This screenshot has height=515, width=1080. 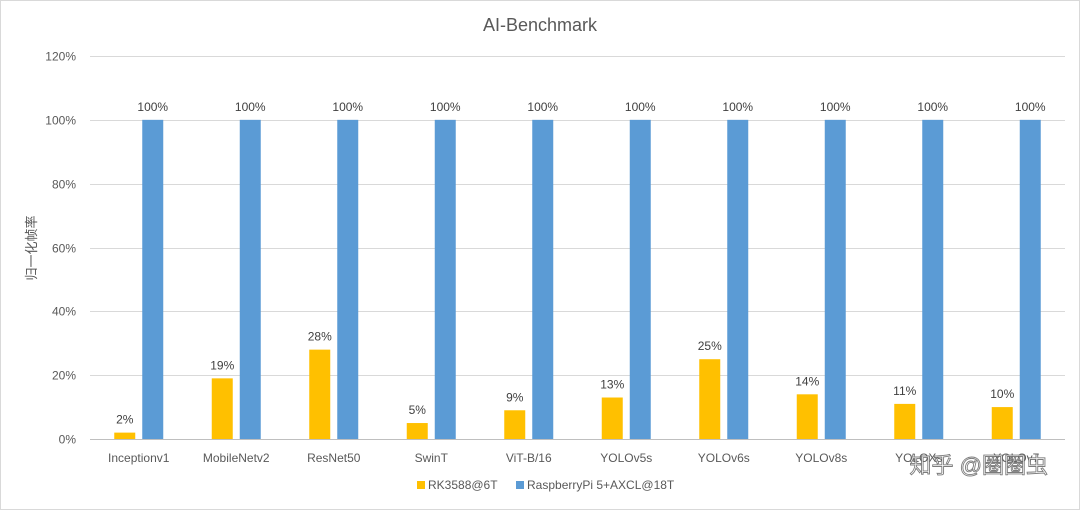 What do you see at coordinates (1016, 458) in the screenshot?
I see `x-tick-label: YOLOv7` at bounding box center [1016, 458].